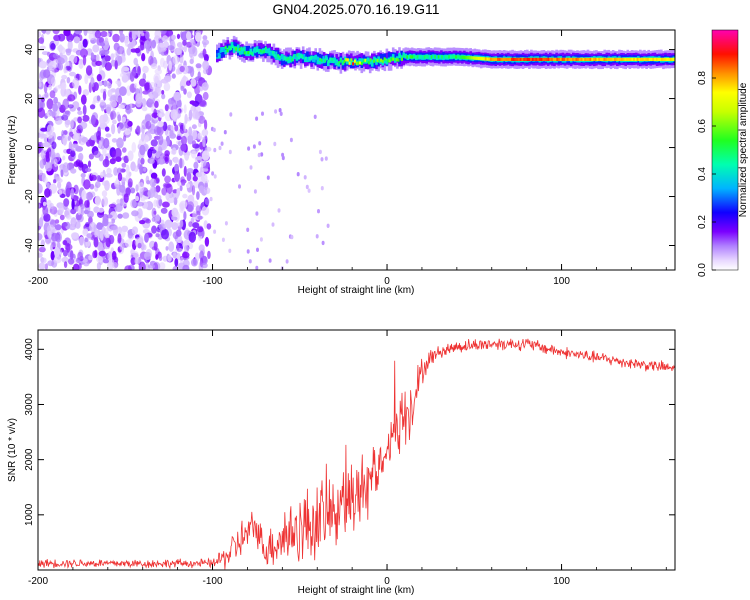  Describe the element at coordinates (213, 281) in the screenshot. I see `x-tick-label: -100` at that location.